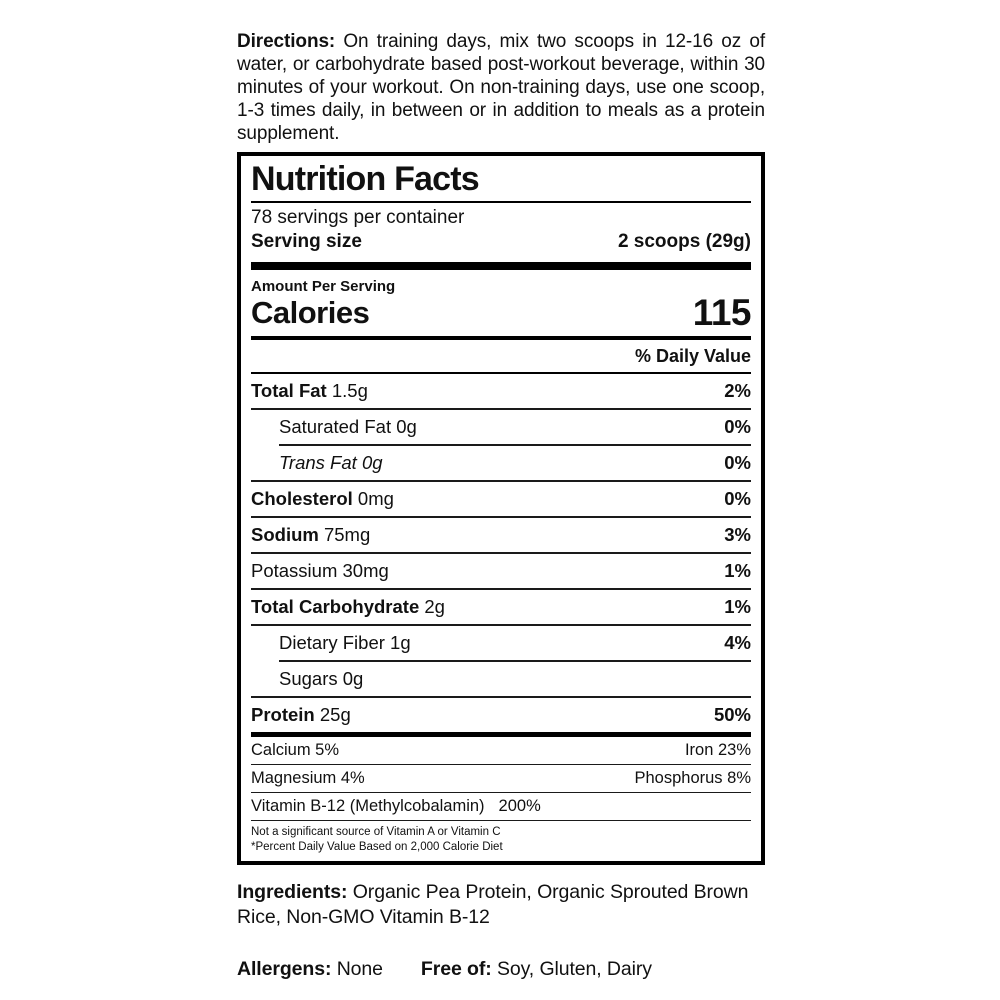  I want to click on micronutrient-left: Calcium 5%, so click(295, 750).